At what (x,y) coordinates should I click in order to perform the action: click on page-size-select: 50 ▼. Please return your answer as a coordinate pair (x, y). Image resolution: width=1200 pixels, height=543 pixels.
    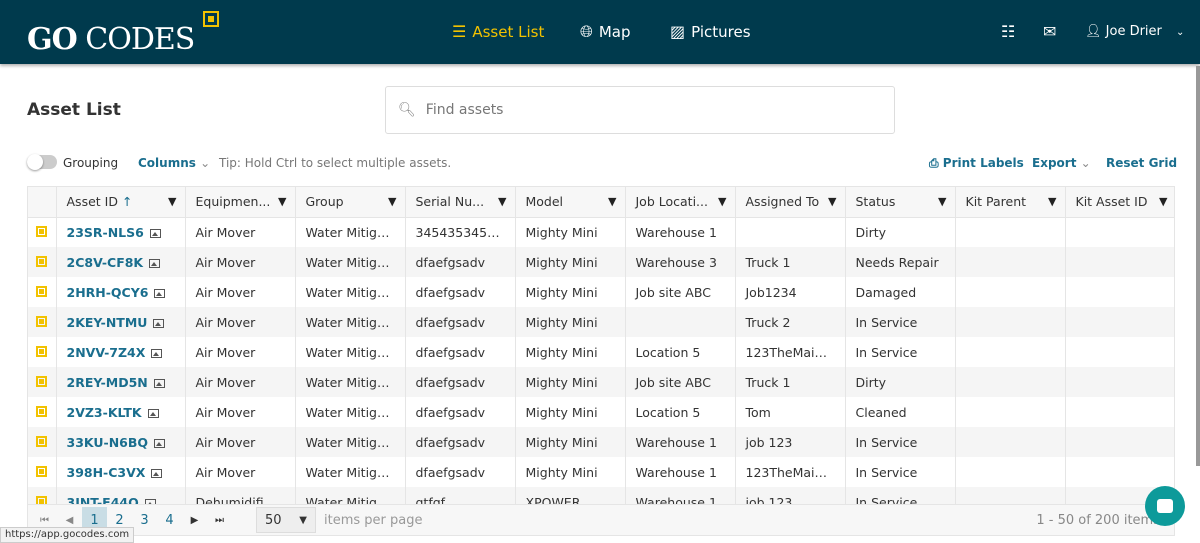
    Looking at the image, I should click on (286, 520).